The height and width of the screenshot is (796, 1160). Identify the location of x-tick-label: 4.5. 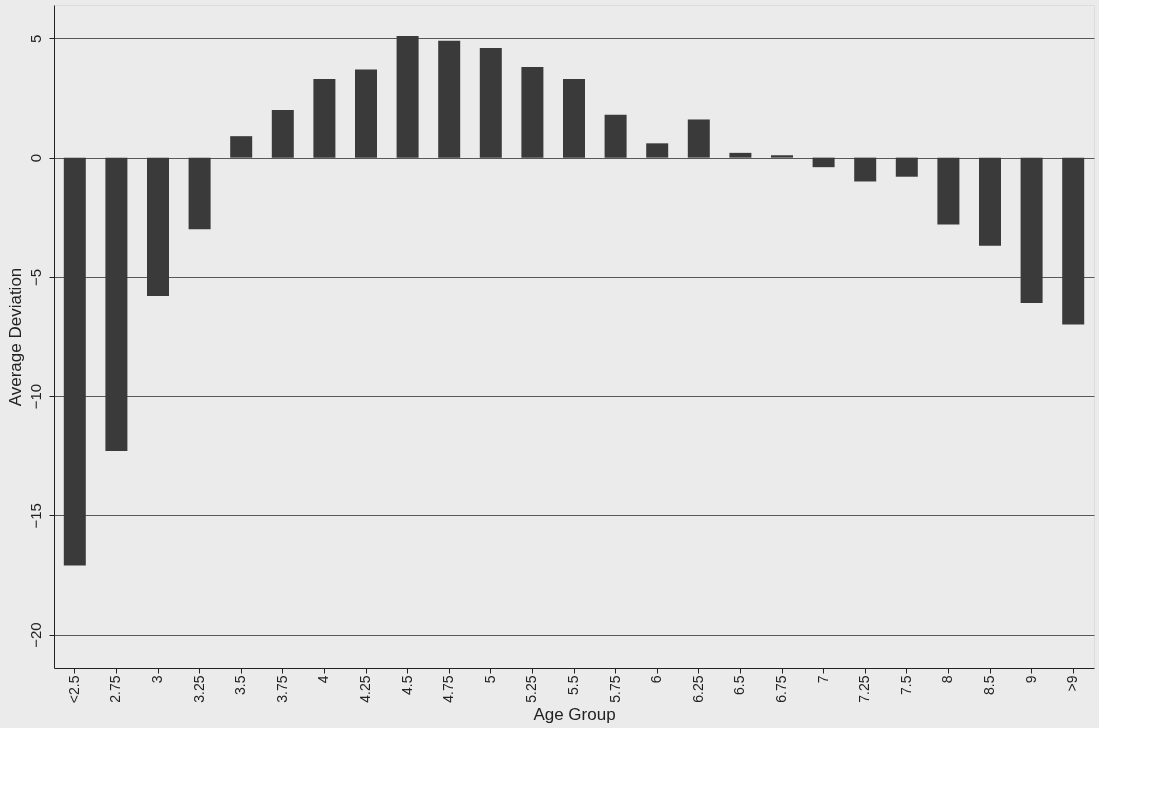
(406, 685).